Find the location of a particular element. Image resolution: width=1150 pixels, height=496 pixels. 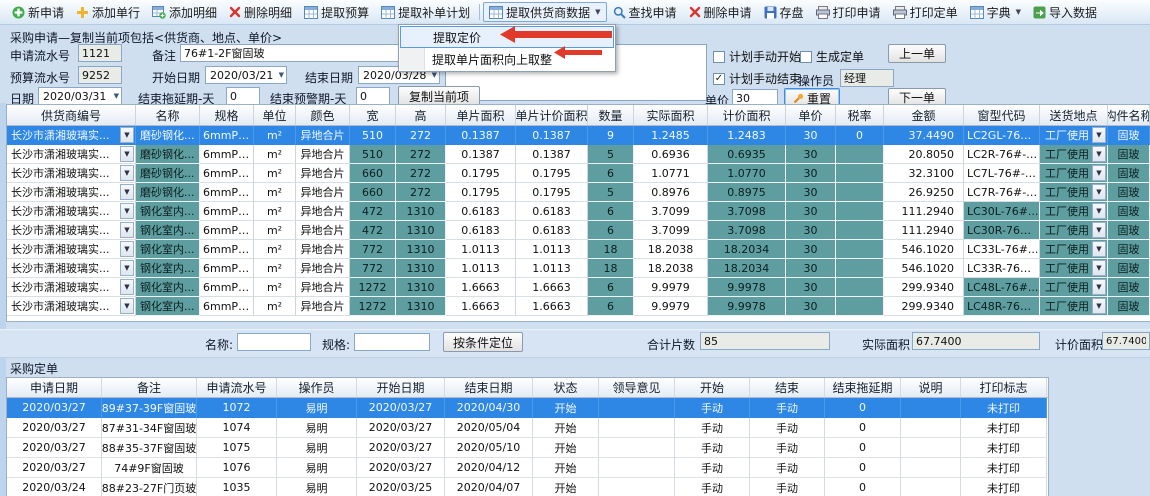

toolbar-button-9: 删除申请 is located at coordinates (720, 12).